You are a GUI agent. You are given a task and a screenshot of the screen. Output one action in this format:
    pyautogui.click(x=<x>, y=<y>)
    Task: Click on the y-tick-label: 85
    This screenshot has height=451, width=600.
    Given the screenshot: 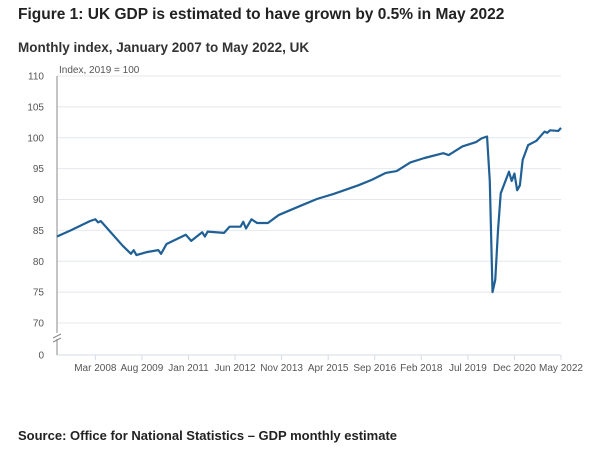 What is the action you would take?
    pyautogui.click(x=39, y=231)
    